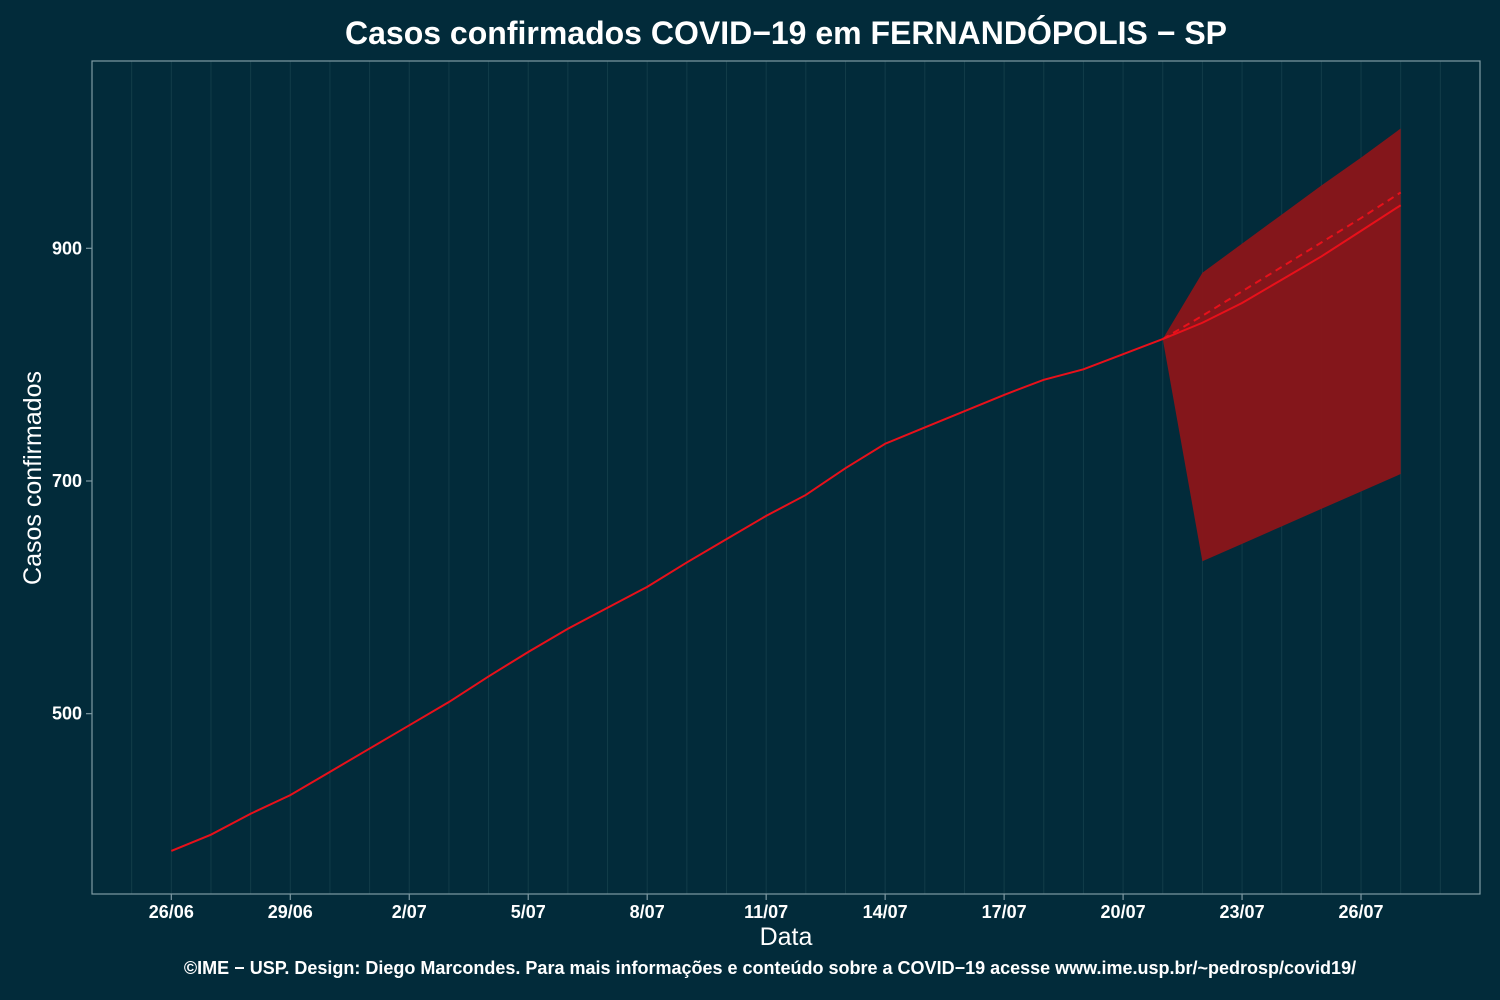 Image resolution: width=1500 pixels, height=1000 pixels. What do you see at coordinates (766, 912) in the screenshot?
I see `x-tick-label: 11/07` at bounding box center [766, 912].